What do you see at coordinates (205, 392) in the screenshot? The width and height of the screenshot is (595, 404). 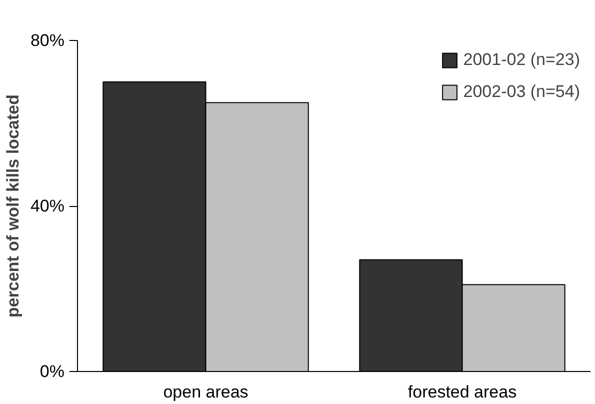 I see `x-tick-label: open areas` at bounding box center [205, 392].